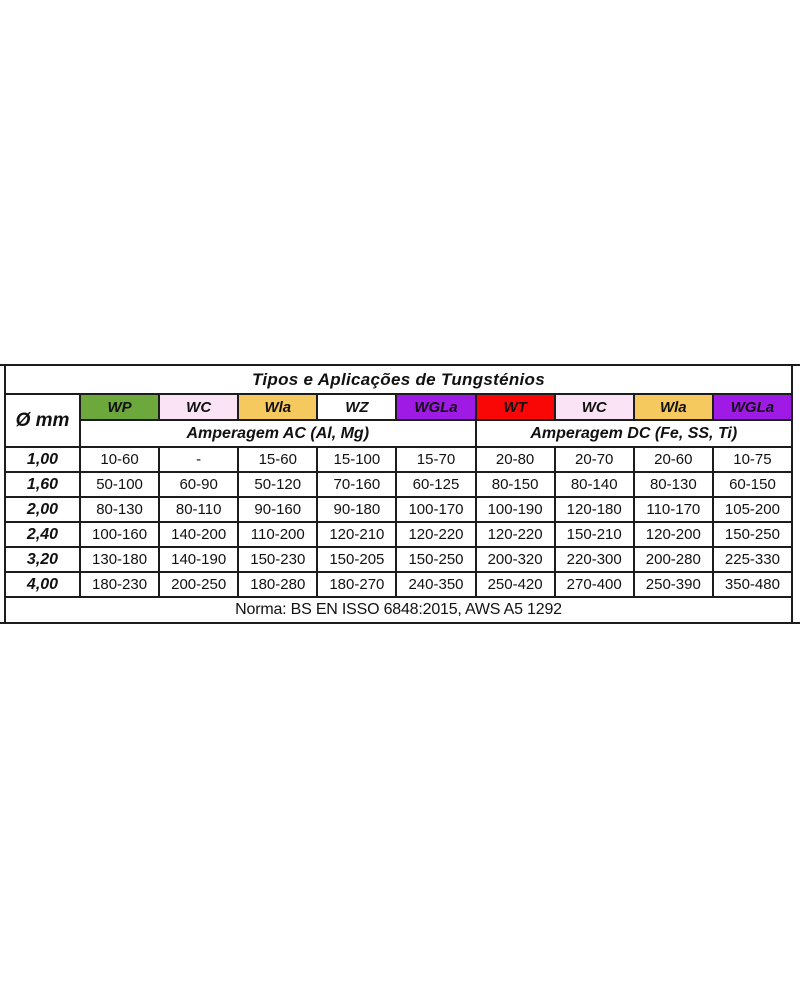 Image resolution: width=800 pixels, height=993 pixels. Describe the element at coordinates (673, 459) in the screenshot. I see `amperage-cell: 20-60` at that location.